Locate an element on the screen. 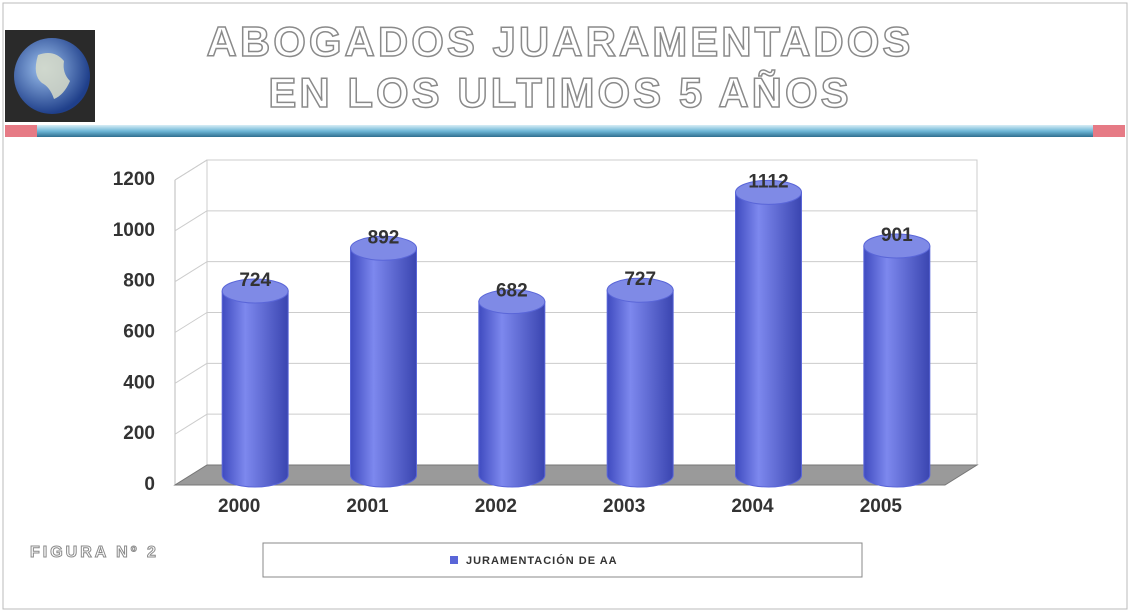  globe-icon is located at coordinates (50, 76).